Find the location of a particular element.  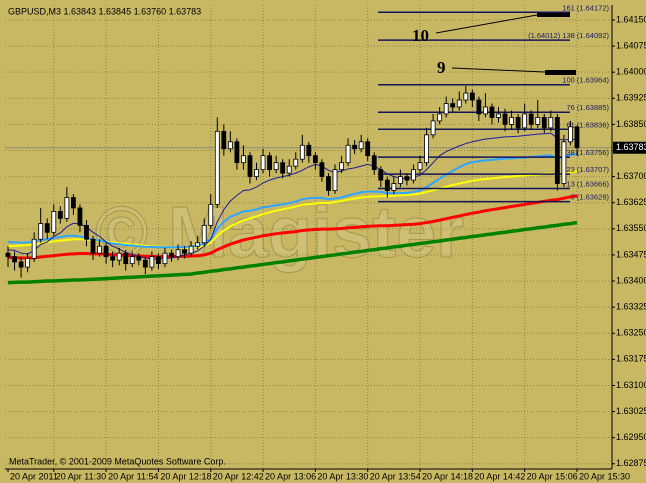

y-tick-label: 1.63100 is located at coordinates (631, 385).